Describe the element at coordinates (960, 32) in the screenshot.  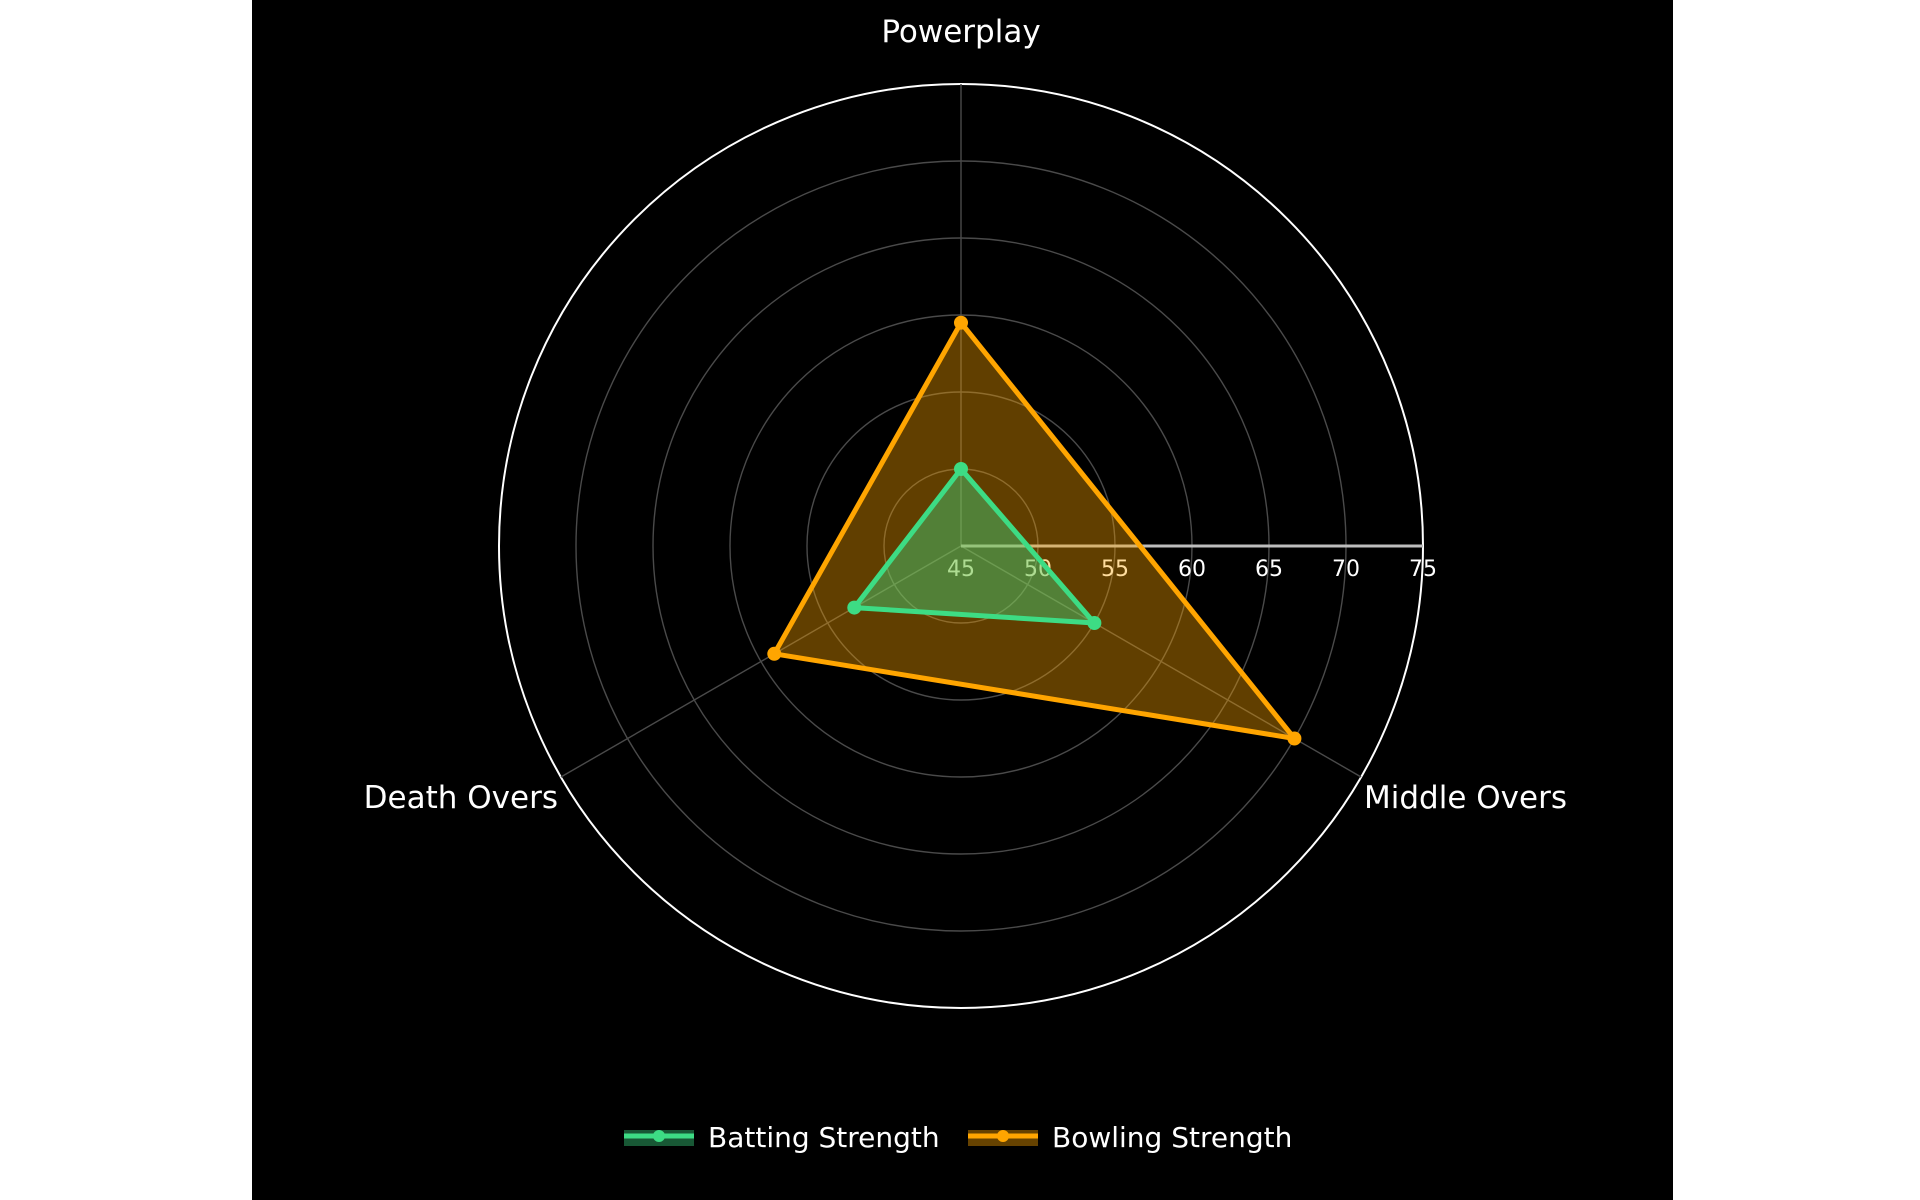
I see `category-label-powerplay: Powerplay` at that location.